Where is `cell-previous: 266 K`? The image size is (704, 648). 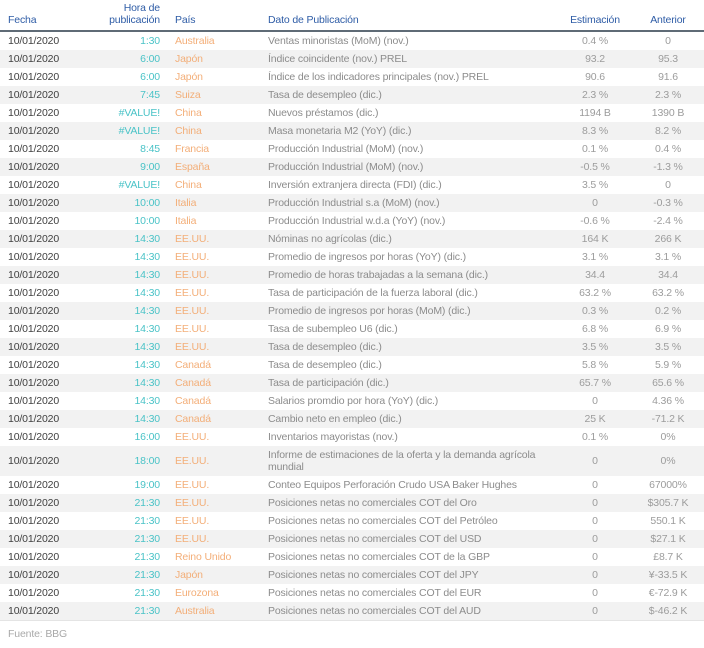
cell-previous: 266 K is located at coordinates (668, 239).